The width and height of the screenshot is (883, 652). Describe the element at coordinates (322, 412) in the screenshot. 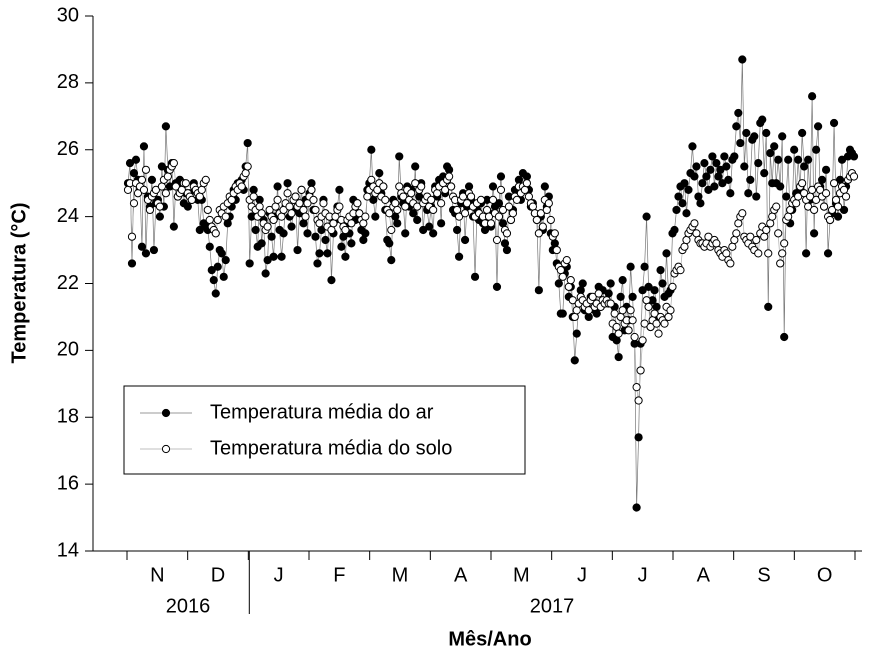

I see `legend-label: Temperatura média do ar` at that location.